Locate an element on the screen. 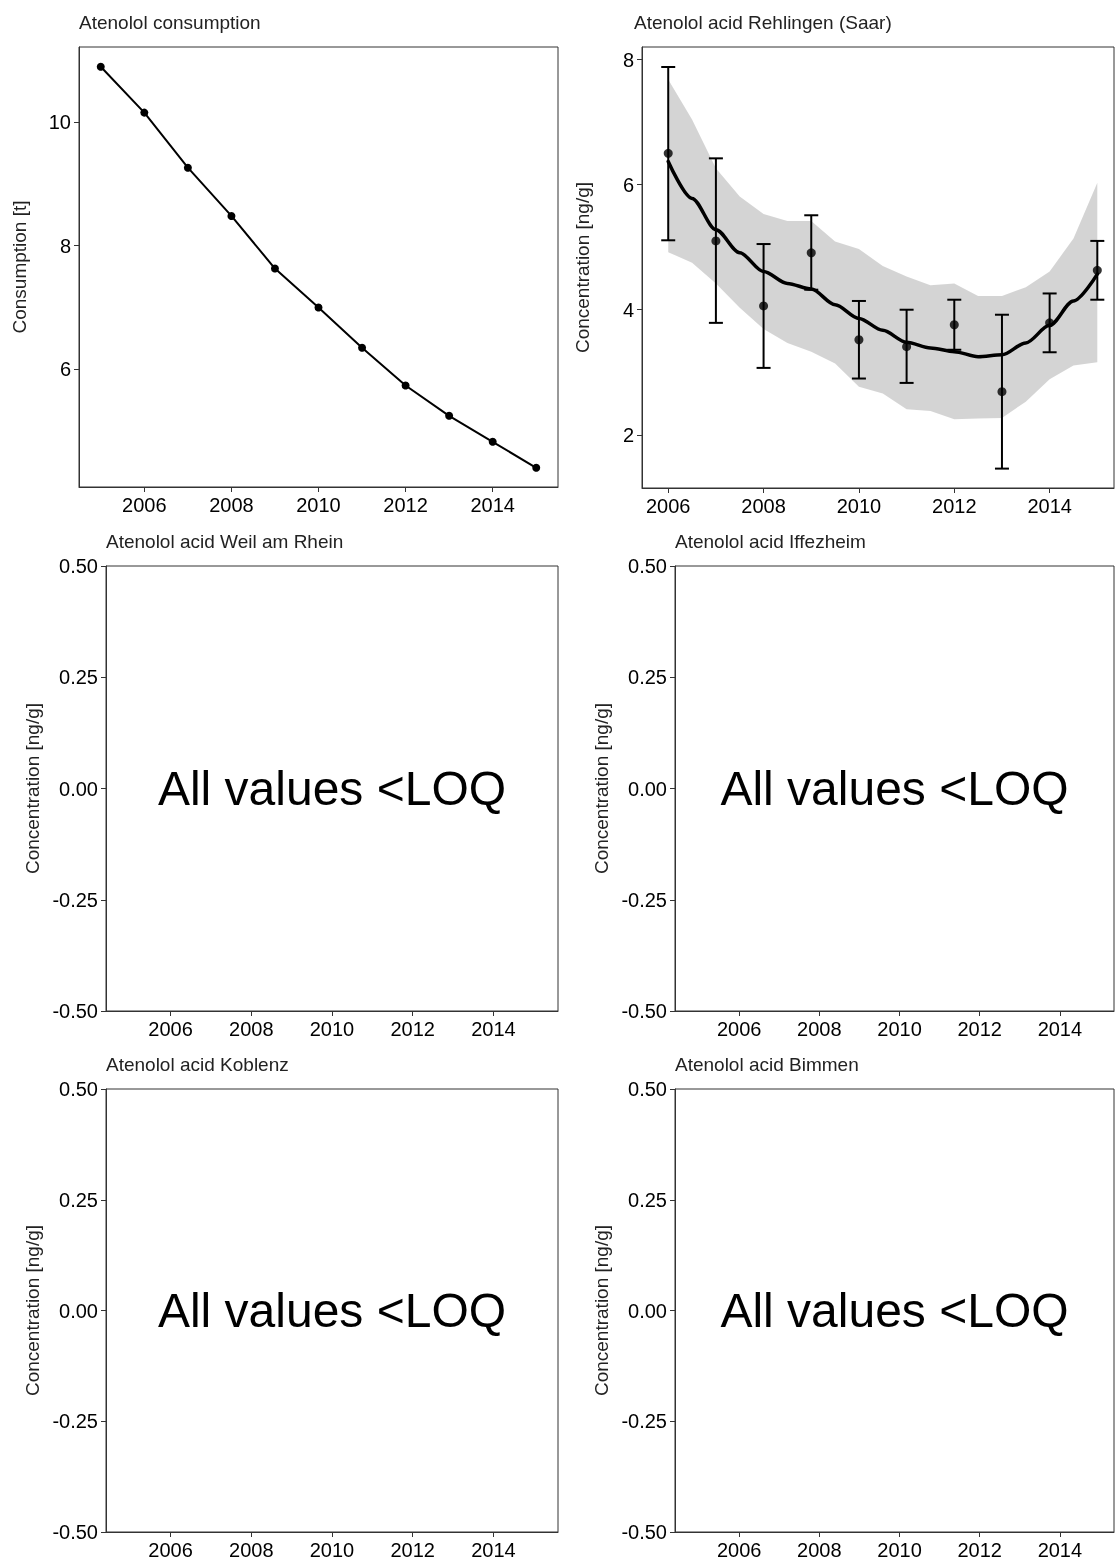 The height and width of the screenshot is (1565, 1115). chart-title: Atenolol acid Iffezheim is located at coordinates (770, 541).